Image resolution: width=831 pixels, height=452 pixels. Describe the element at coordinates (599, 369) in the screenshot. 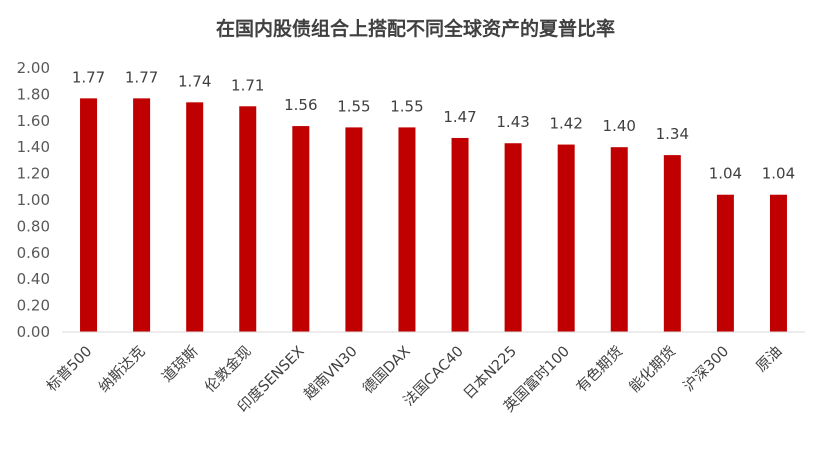

I see `x-tick-label: 有色期货` at that location.